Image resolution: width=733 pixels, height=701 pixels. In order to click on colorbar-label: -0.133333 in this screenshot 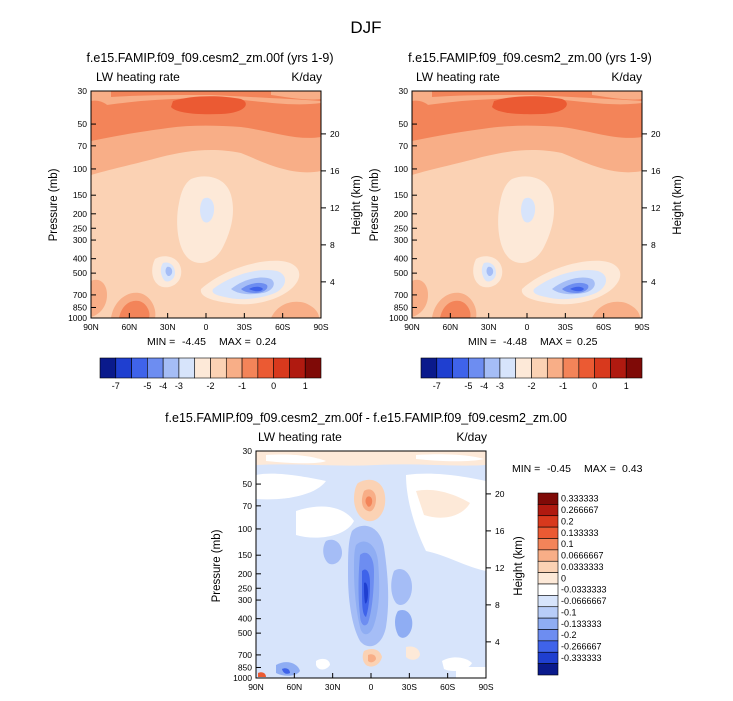, I will do `click(581, 624)`.